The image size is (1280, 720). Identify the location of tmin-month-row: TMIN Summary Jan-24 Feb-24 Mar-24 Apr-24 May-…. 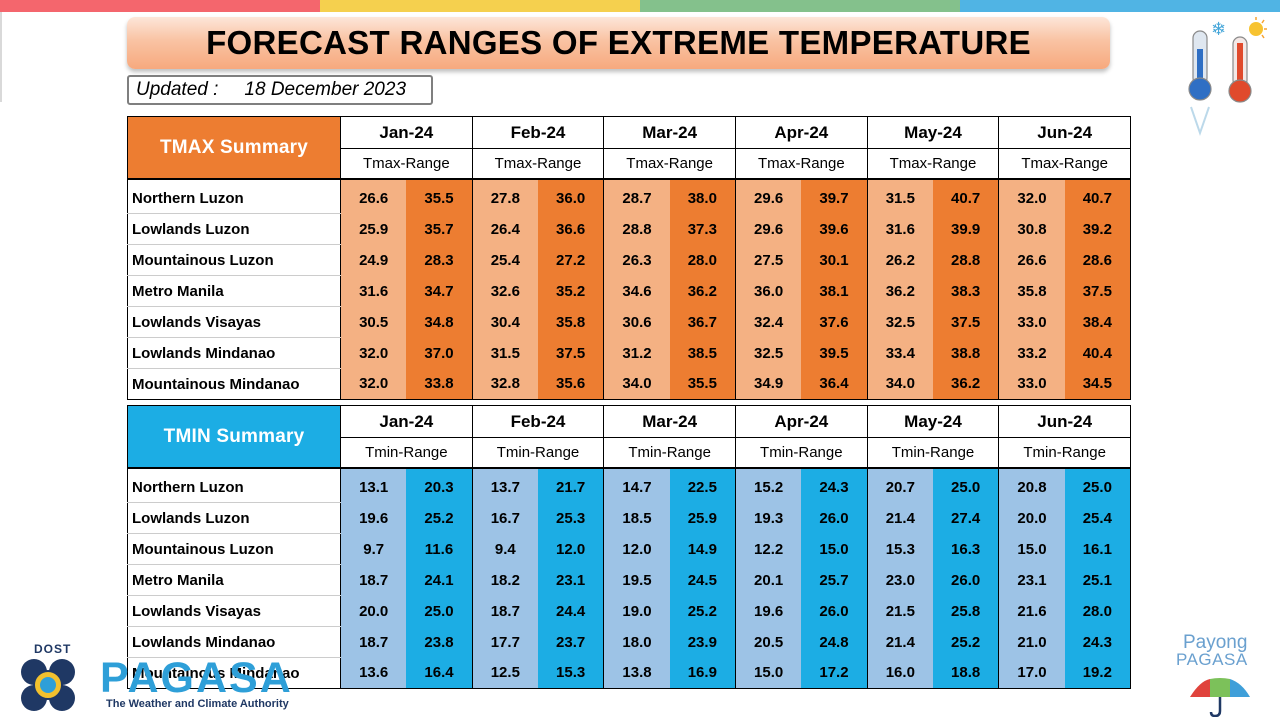
(629, 437).